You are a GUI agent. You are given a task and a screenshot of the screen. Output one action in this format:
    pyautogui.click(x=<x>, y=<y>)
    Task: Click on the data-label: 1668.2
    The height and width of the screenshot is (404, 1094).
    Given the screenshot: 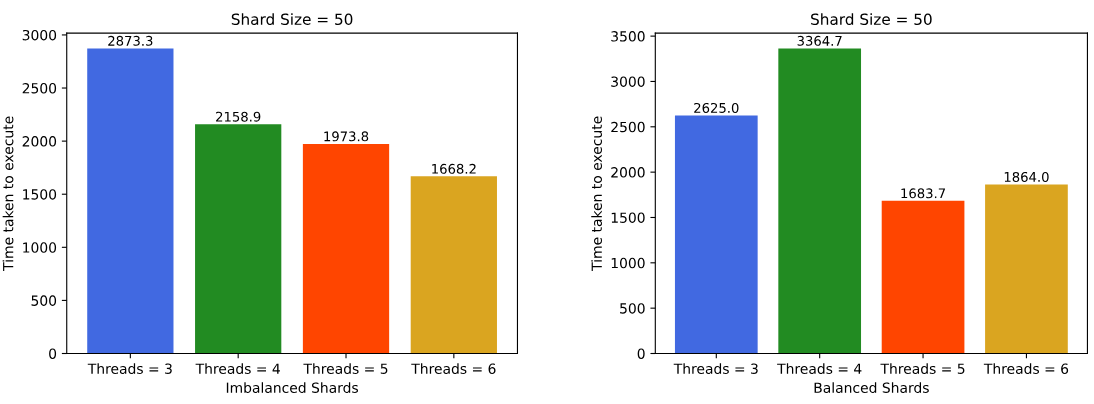 What is the action you would take?
    pyautogui.click(x=454, y=168)
    